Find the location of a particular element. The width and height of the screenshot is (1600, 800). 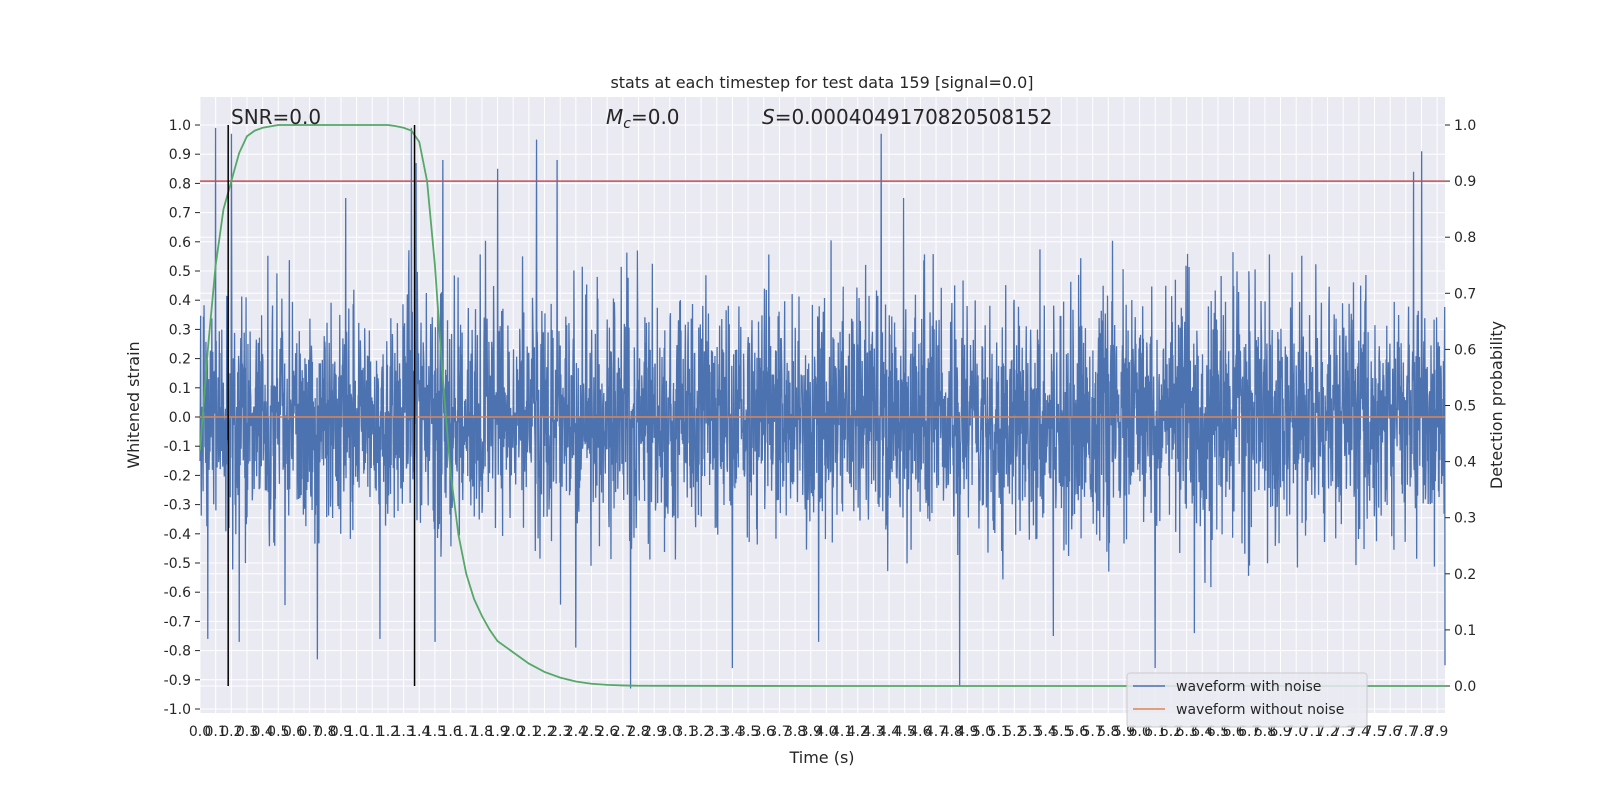

x-tick-label: 2.7 is located at coordinates (623, 732).